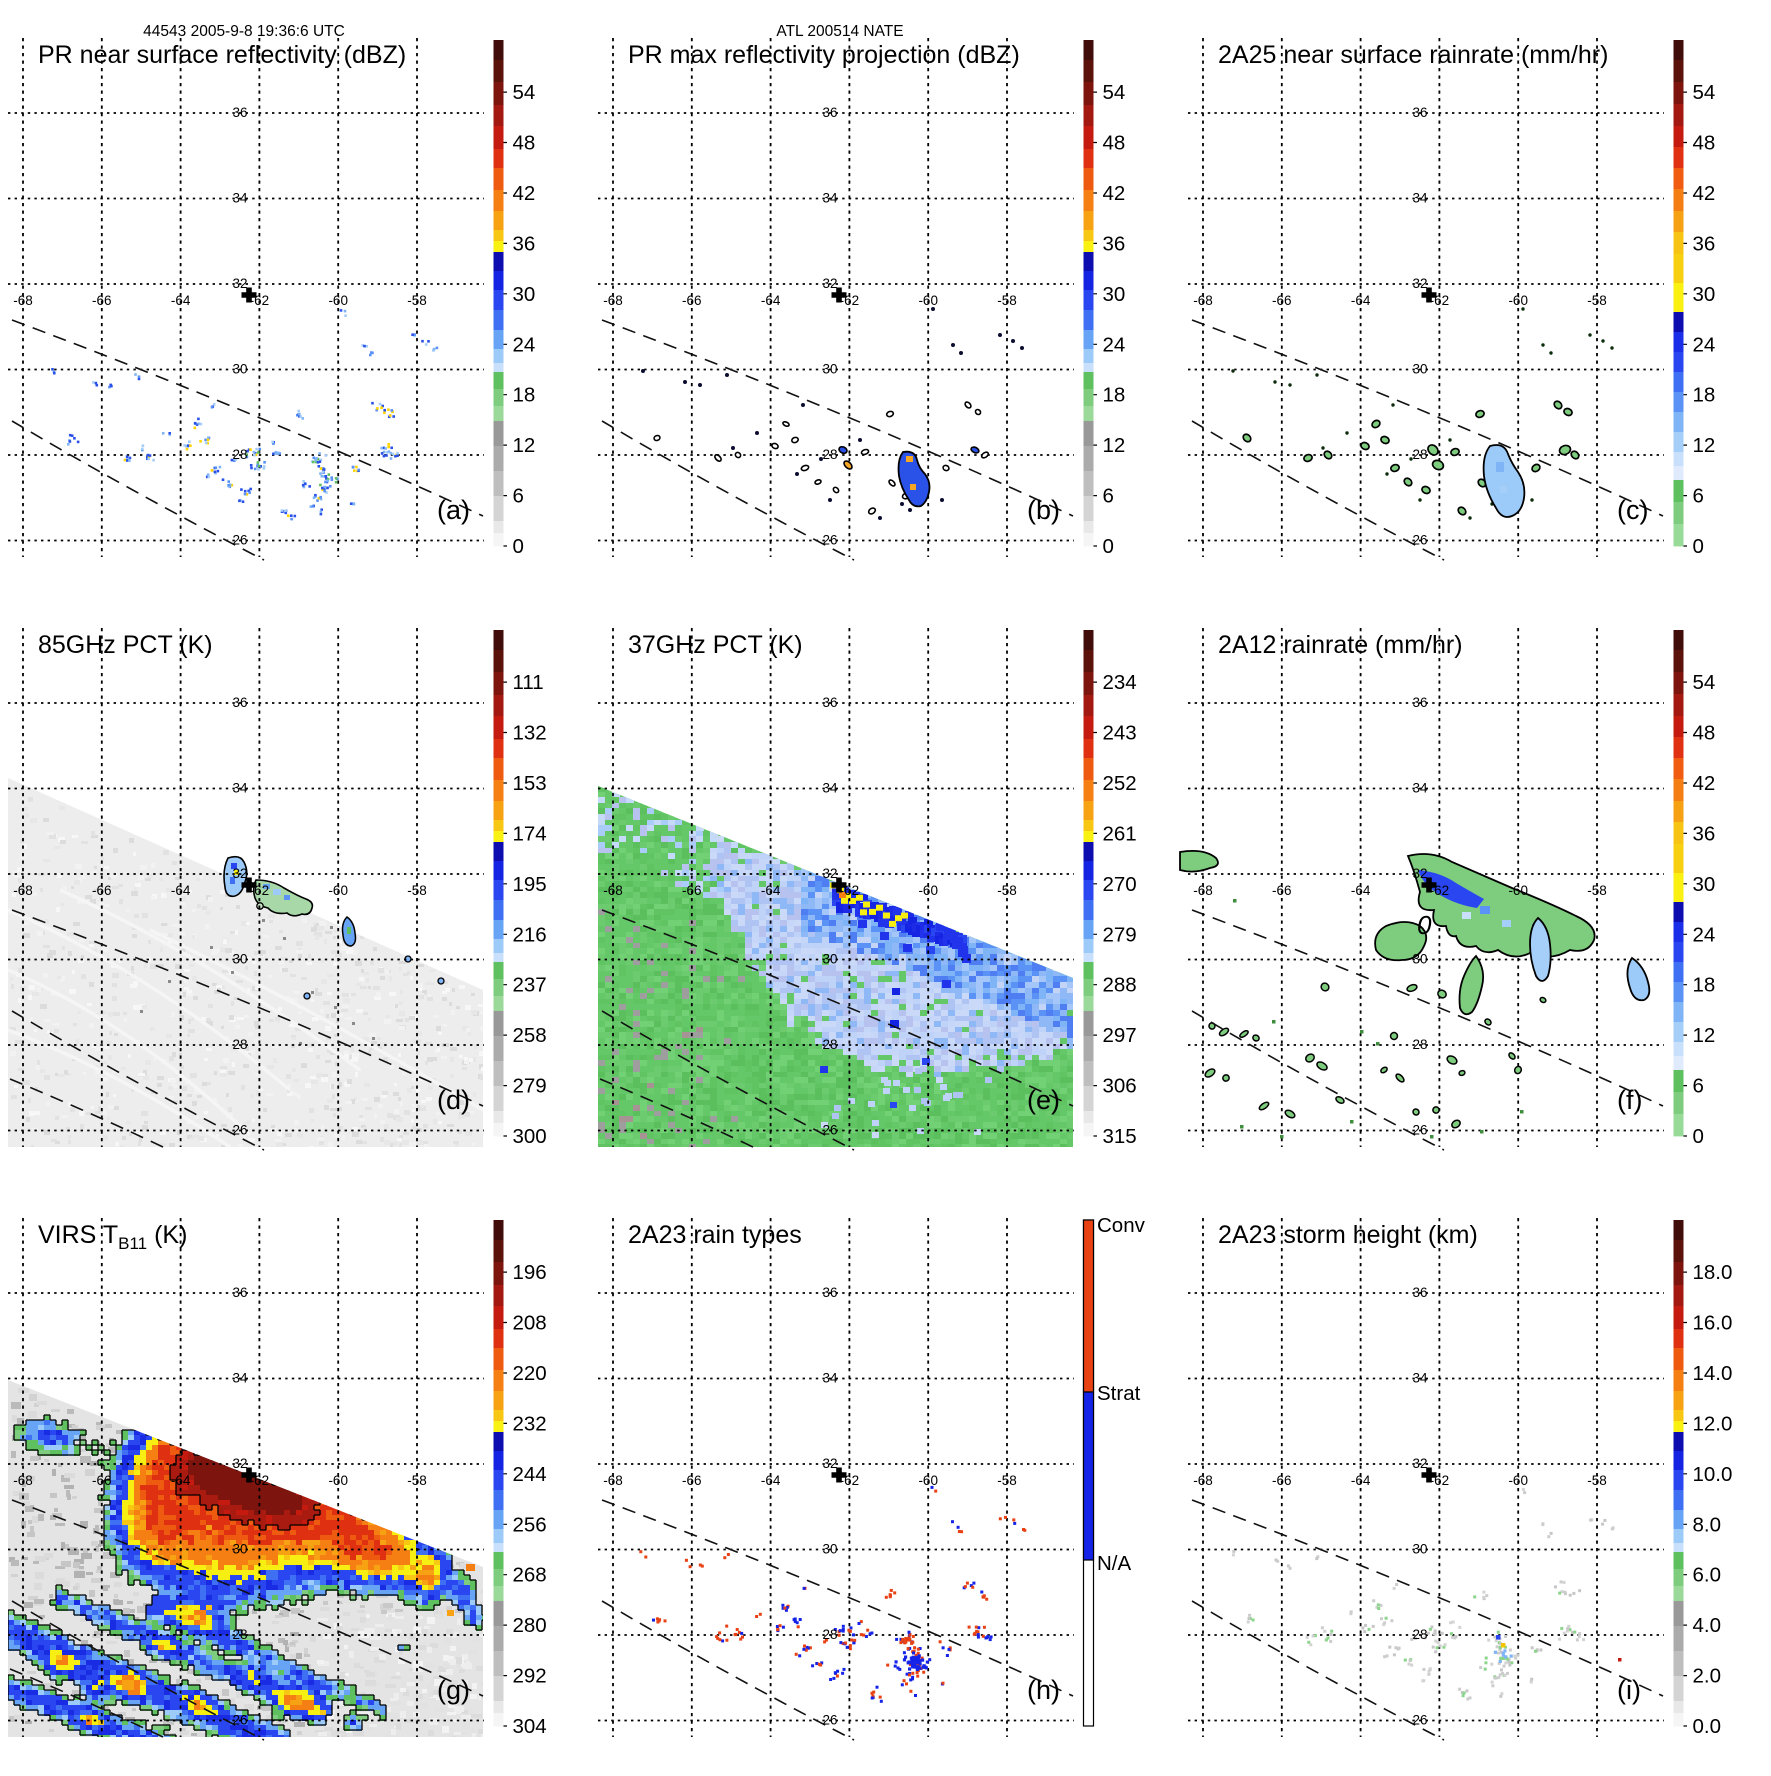  I want to click on svg-text: (a), so click(453, 510).